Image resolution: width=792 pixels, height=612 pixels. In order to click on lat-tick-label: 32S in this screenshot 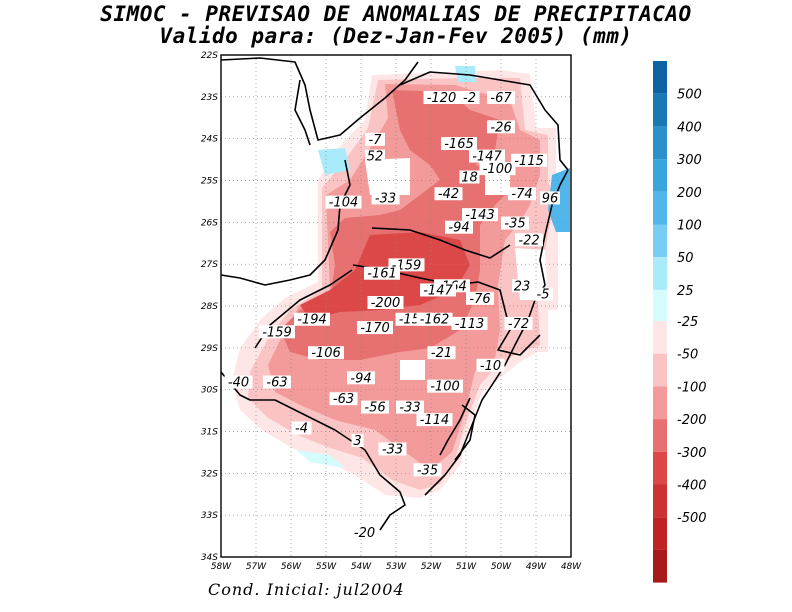, I will do `click(209, 474)`.